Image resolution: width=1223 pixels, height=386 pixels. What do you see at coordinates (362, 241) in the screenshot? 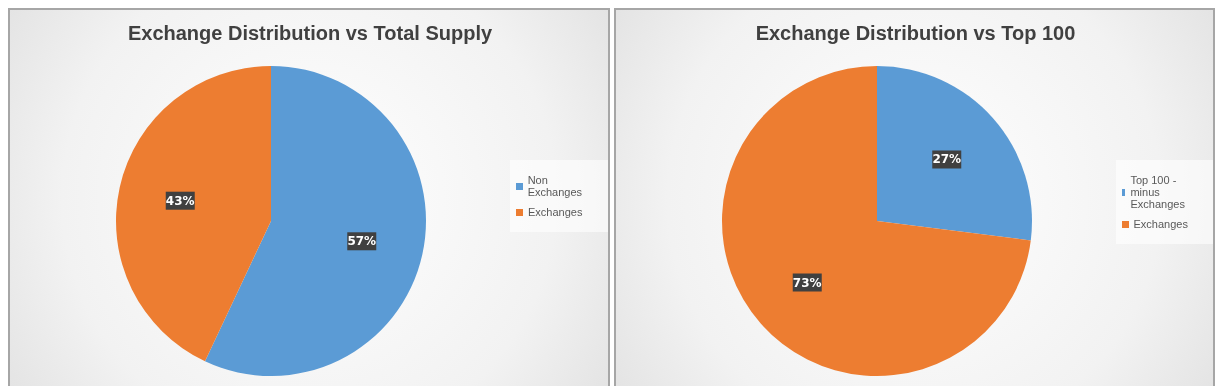
I see `data-label: 57%` at bounding box center [362, 241].